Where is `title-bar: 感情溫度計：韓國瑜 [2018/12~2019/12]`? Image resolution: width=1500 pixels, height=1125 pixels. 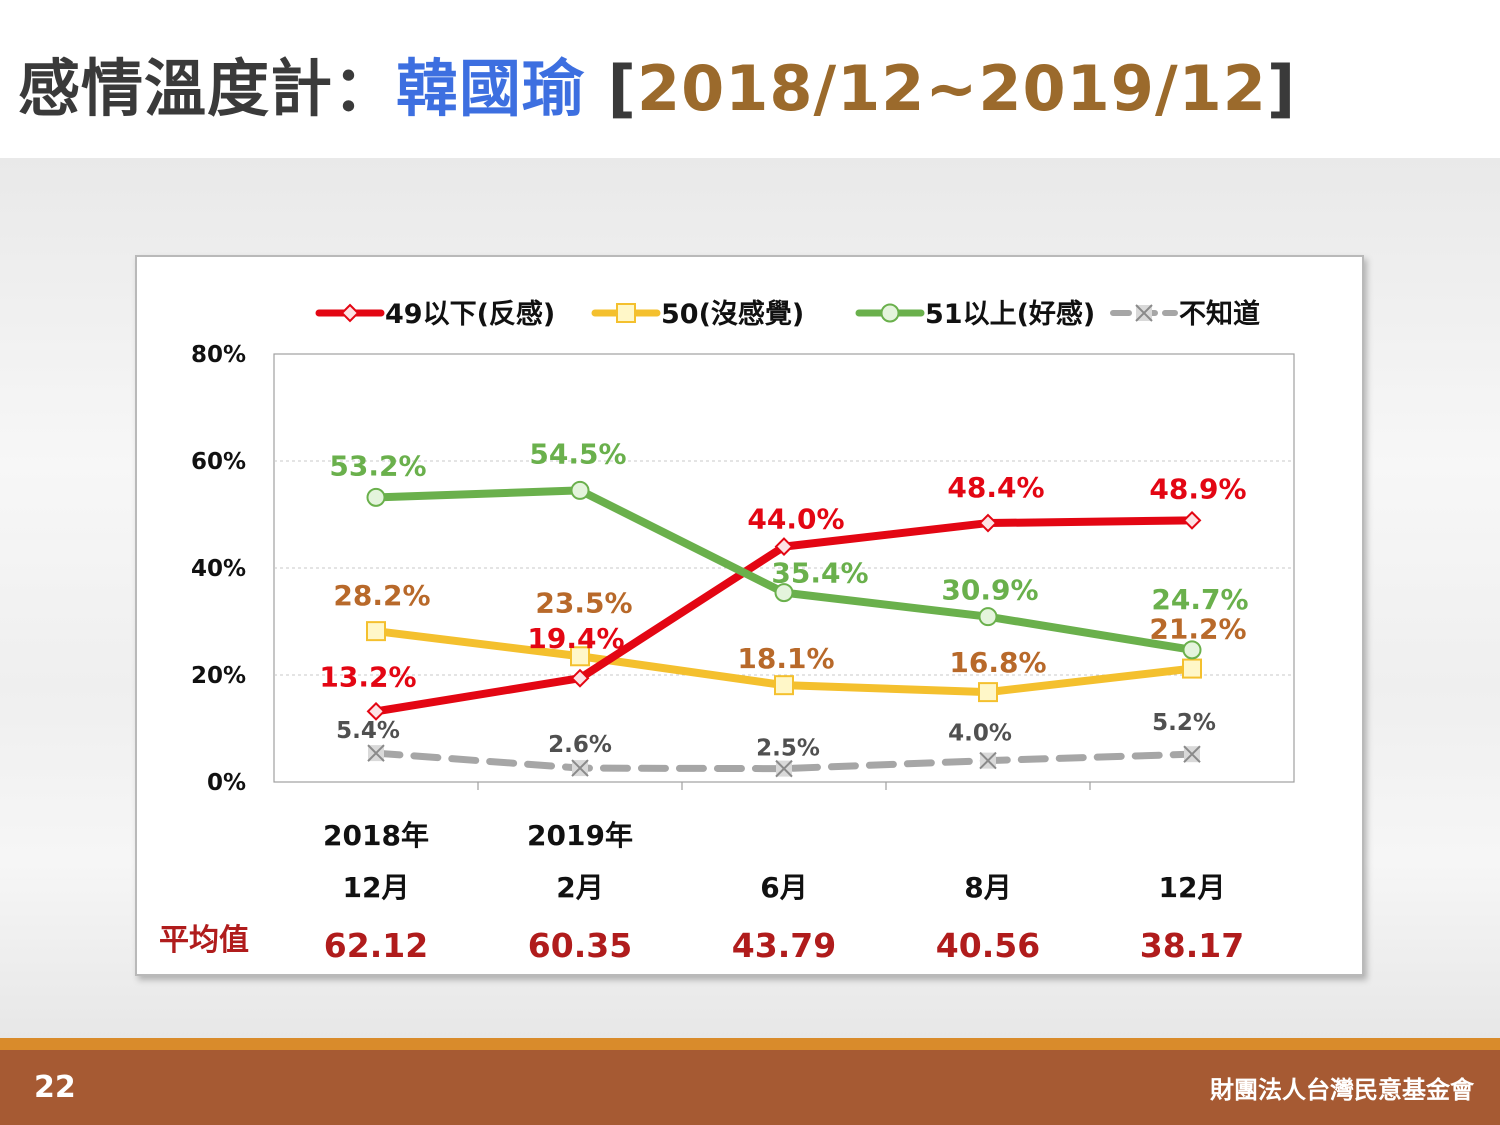 title-bar: 感情溫度計：韓國瑜 [2018/12~2019/12] is located at coordinates (750, 79).